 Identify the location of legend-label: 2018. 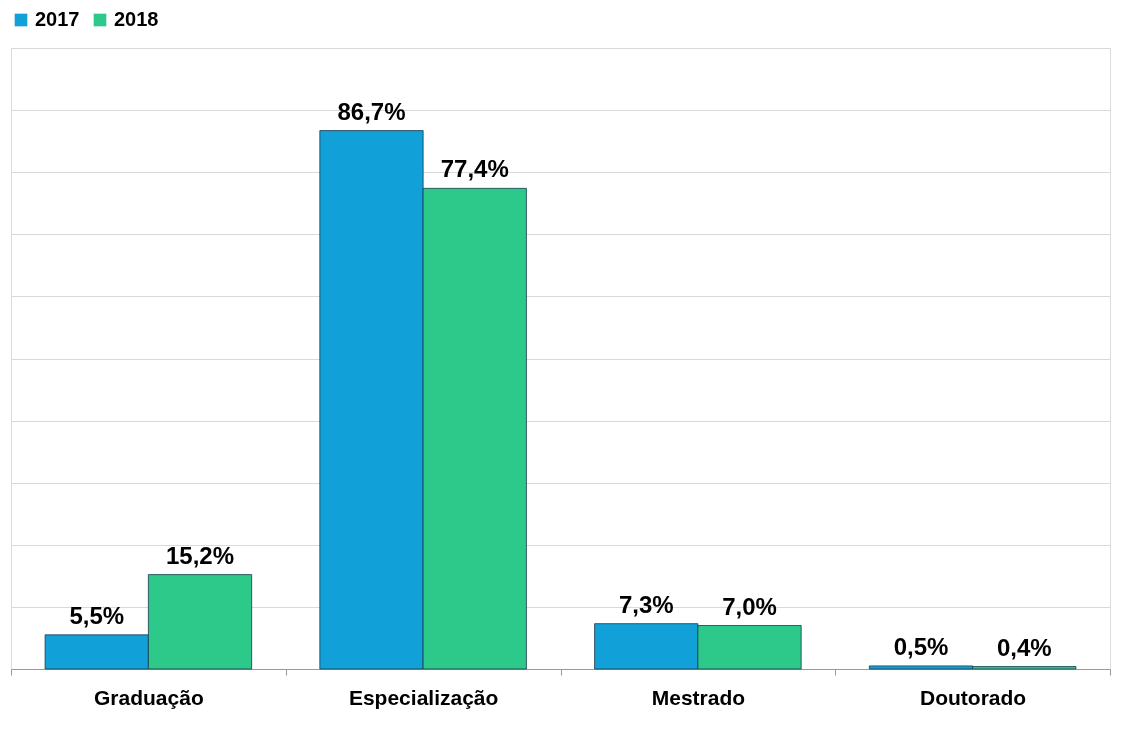
(136, 19).